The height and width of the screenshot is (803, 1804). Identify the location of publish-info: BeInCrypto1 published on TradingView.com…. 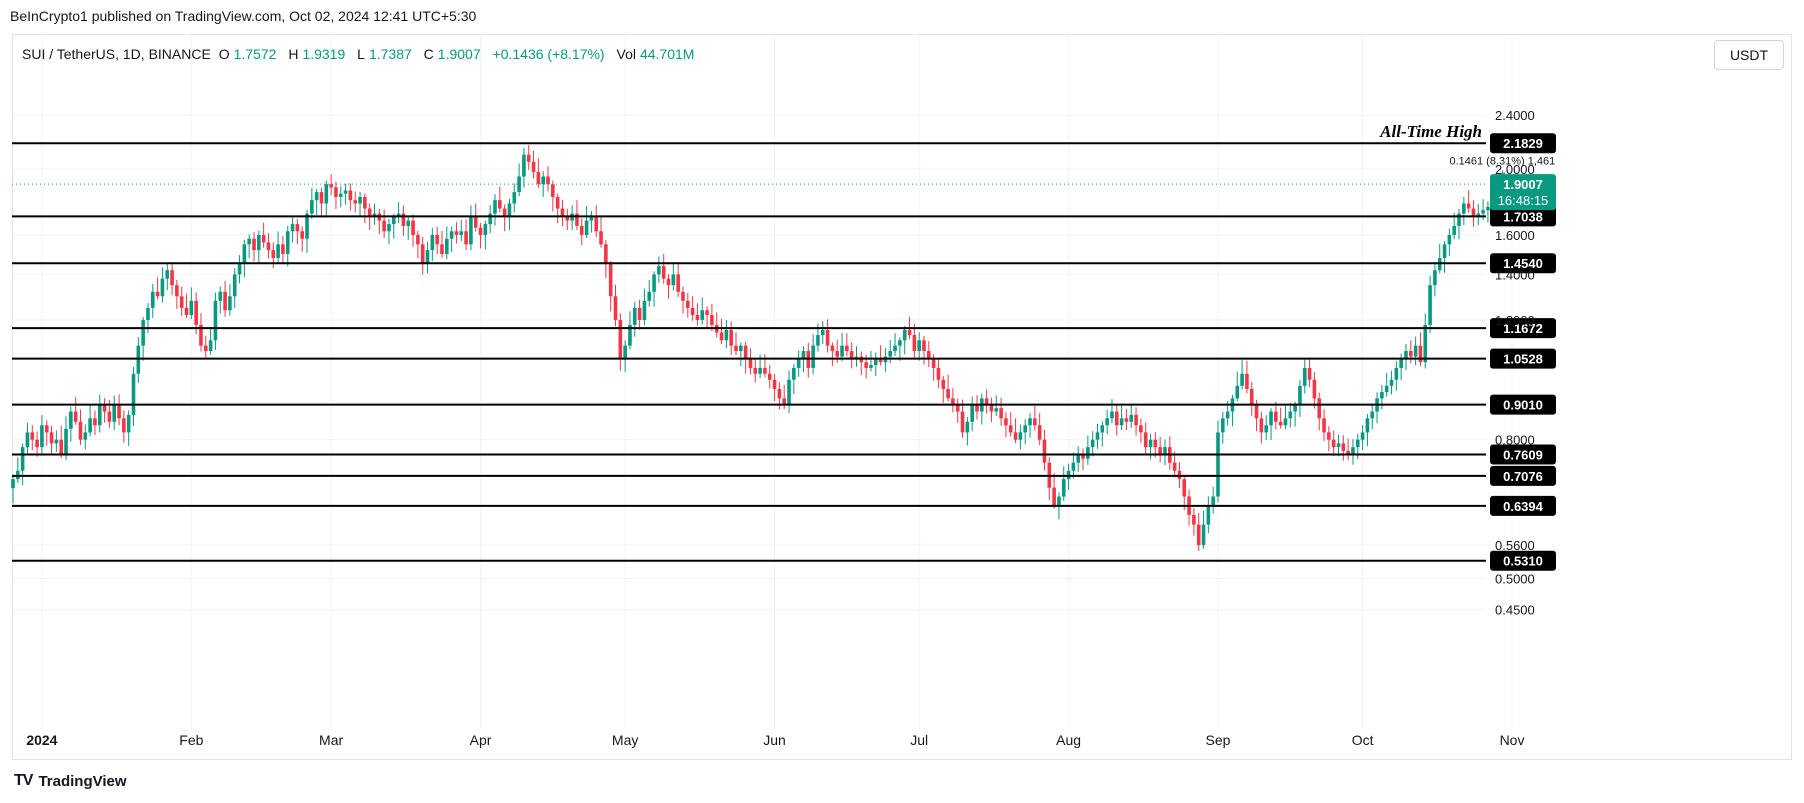
(243, 16).